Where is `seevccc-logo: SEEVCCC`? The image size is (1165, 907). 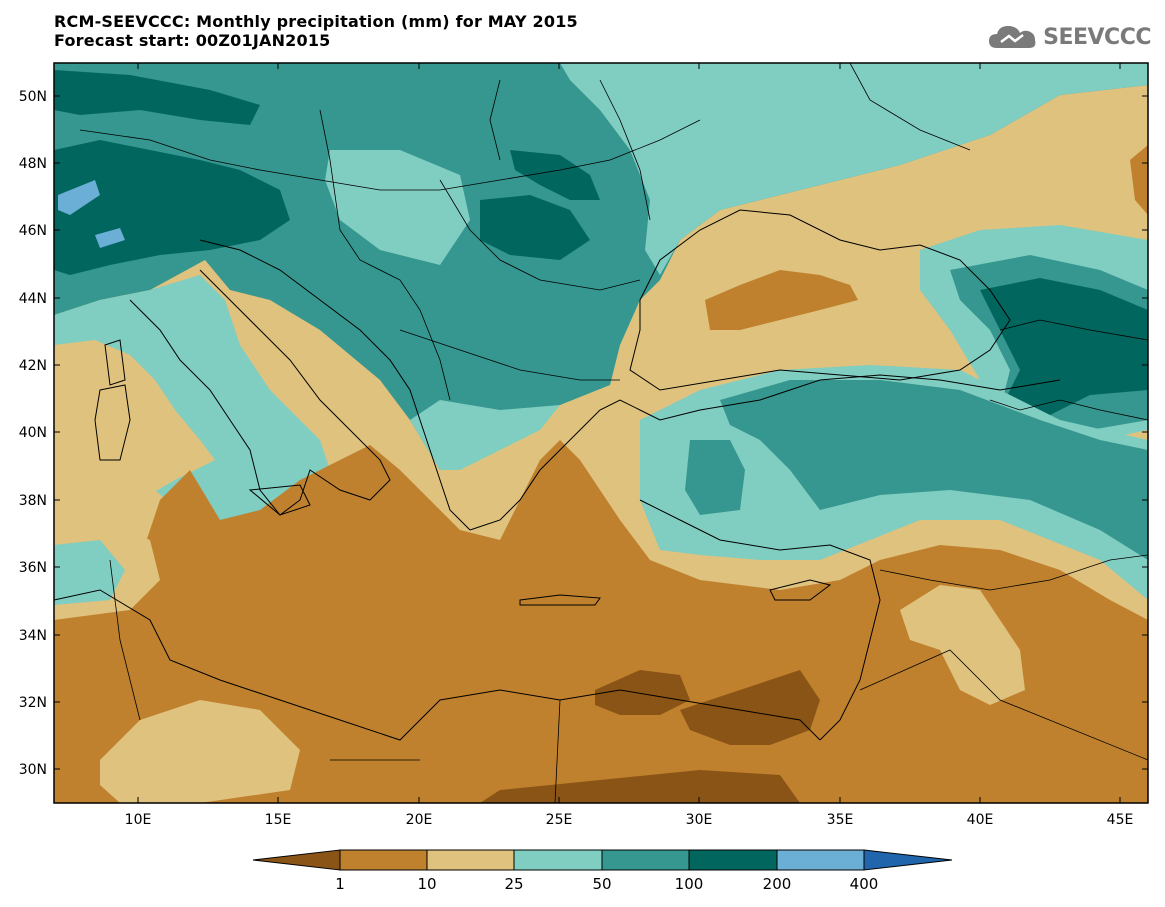 seevccc-logo: SEEVCCC is located at coordinates (1069, 37).